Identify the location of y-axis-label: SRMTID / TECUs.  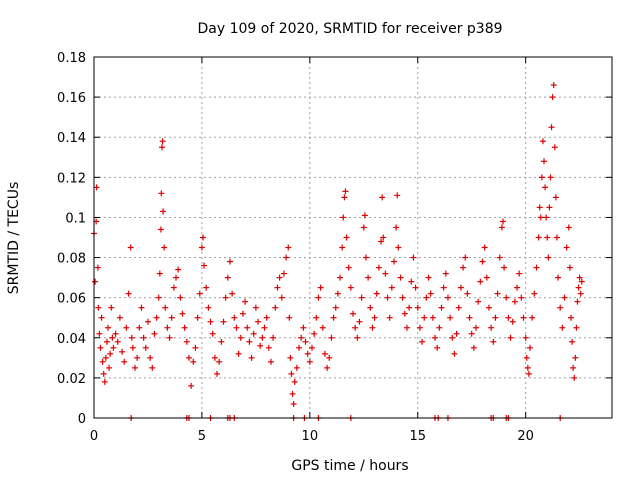
(14, 238).